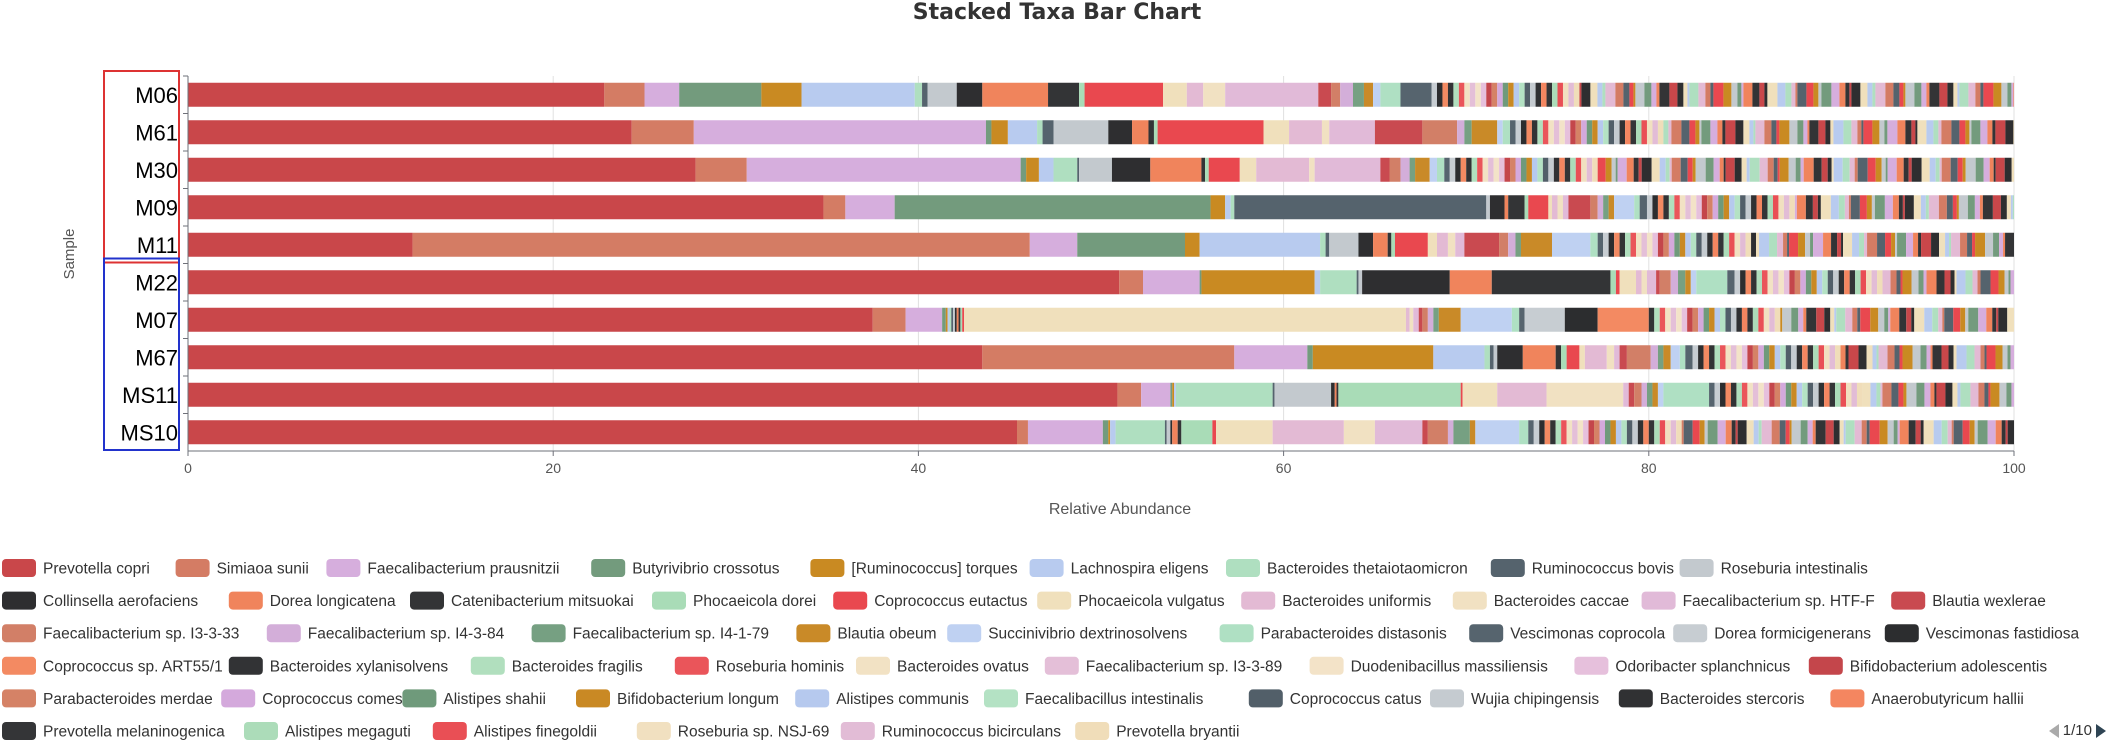  What do you see at coordinates (1094, 698) in the screenshot?
I see `legend-item: Faecalibacillus intestinalis` at bounding box center [1094, 698].